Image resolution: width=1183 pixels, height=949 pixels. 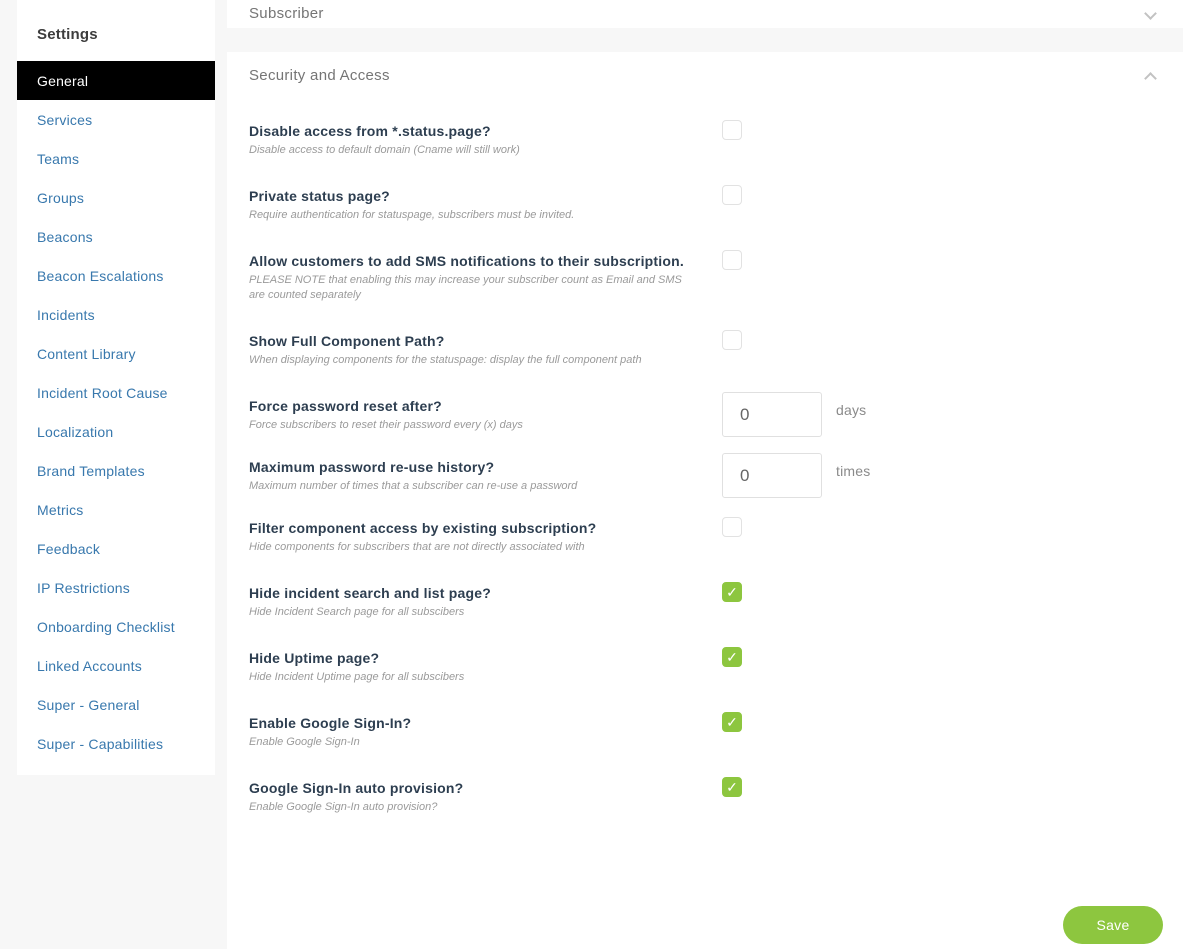 I want to click on security-section-header: Security and Access, so click(x=705, y=68).